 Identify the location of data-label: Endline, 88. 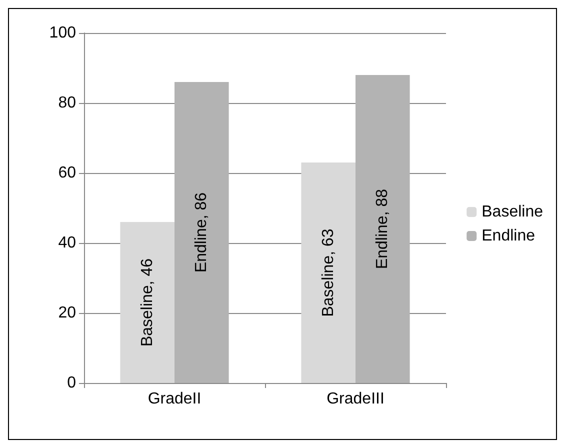
(383, 229).